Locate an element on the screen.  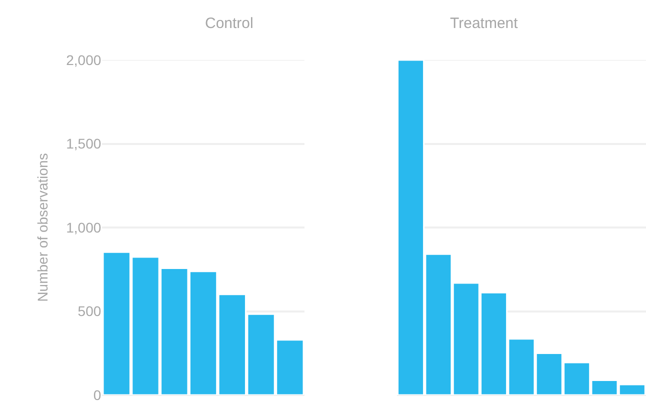
y-axis-title: Number of observations is located at coordinates (42, 227).